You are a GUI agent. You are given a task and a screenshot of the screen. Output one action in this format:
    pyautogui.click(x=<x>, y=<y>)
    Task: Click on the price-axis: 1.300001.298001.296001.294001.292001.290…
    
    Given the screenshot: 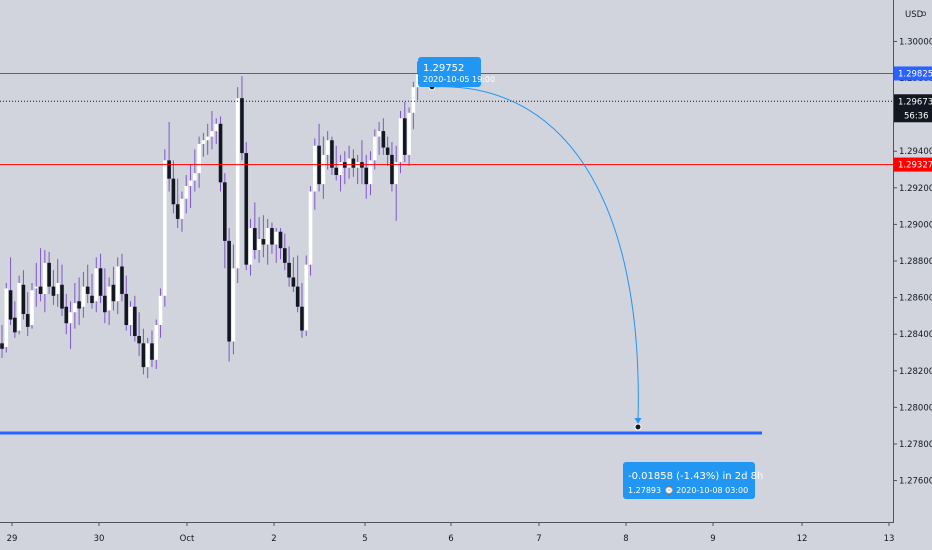 What is the action you would take?
    pyautogui.click(x=912, y=261)
    